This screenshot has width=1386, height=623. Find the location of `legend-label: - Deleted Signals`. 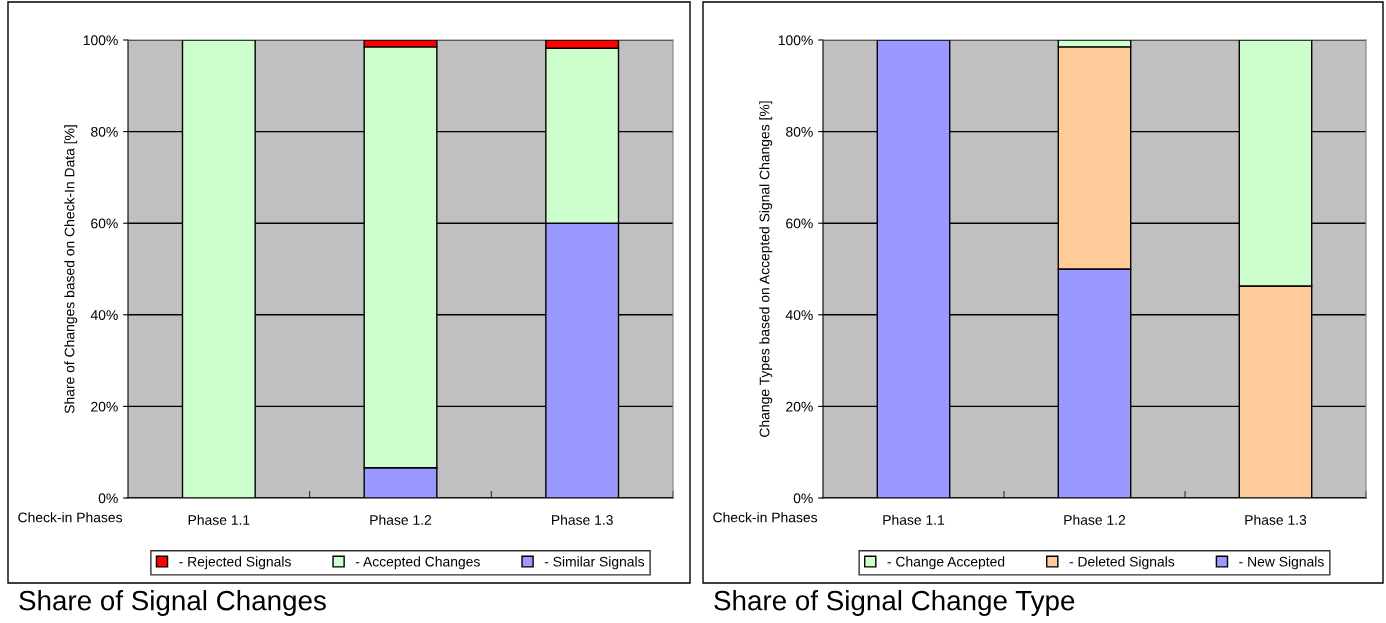

legend-label: - Deleted Signals is located at coordinates (1122, 563).